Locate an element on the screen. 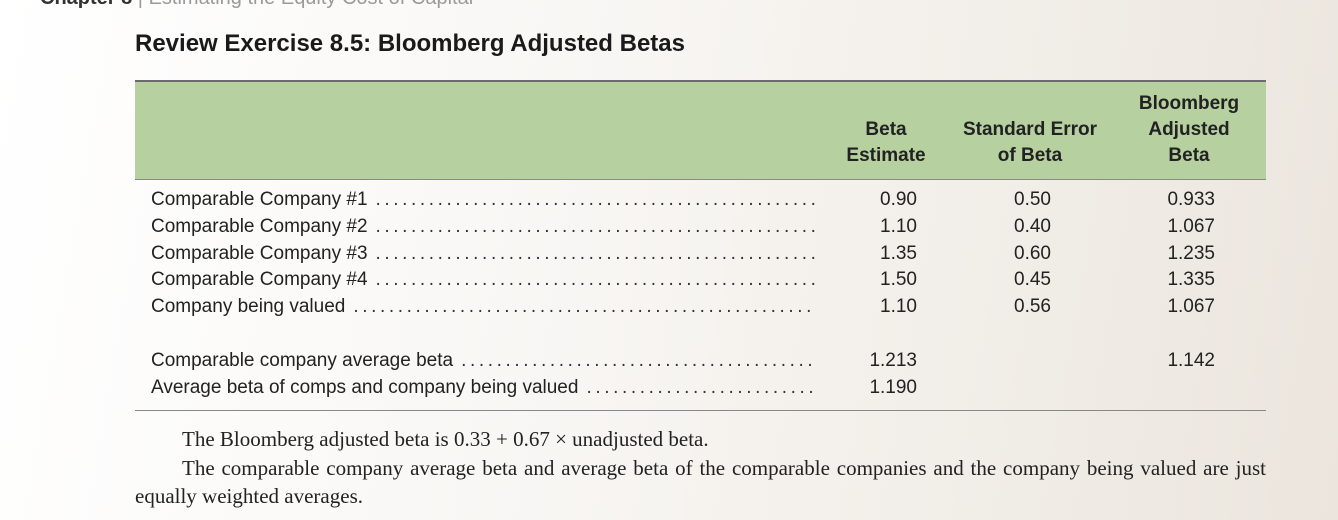 The image size is (1338, 520). table-cell: 1.190 is located at coordinates (893, 387).